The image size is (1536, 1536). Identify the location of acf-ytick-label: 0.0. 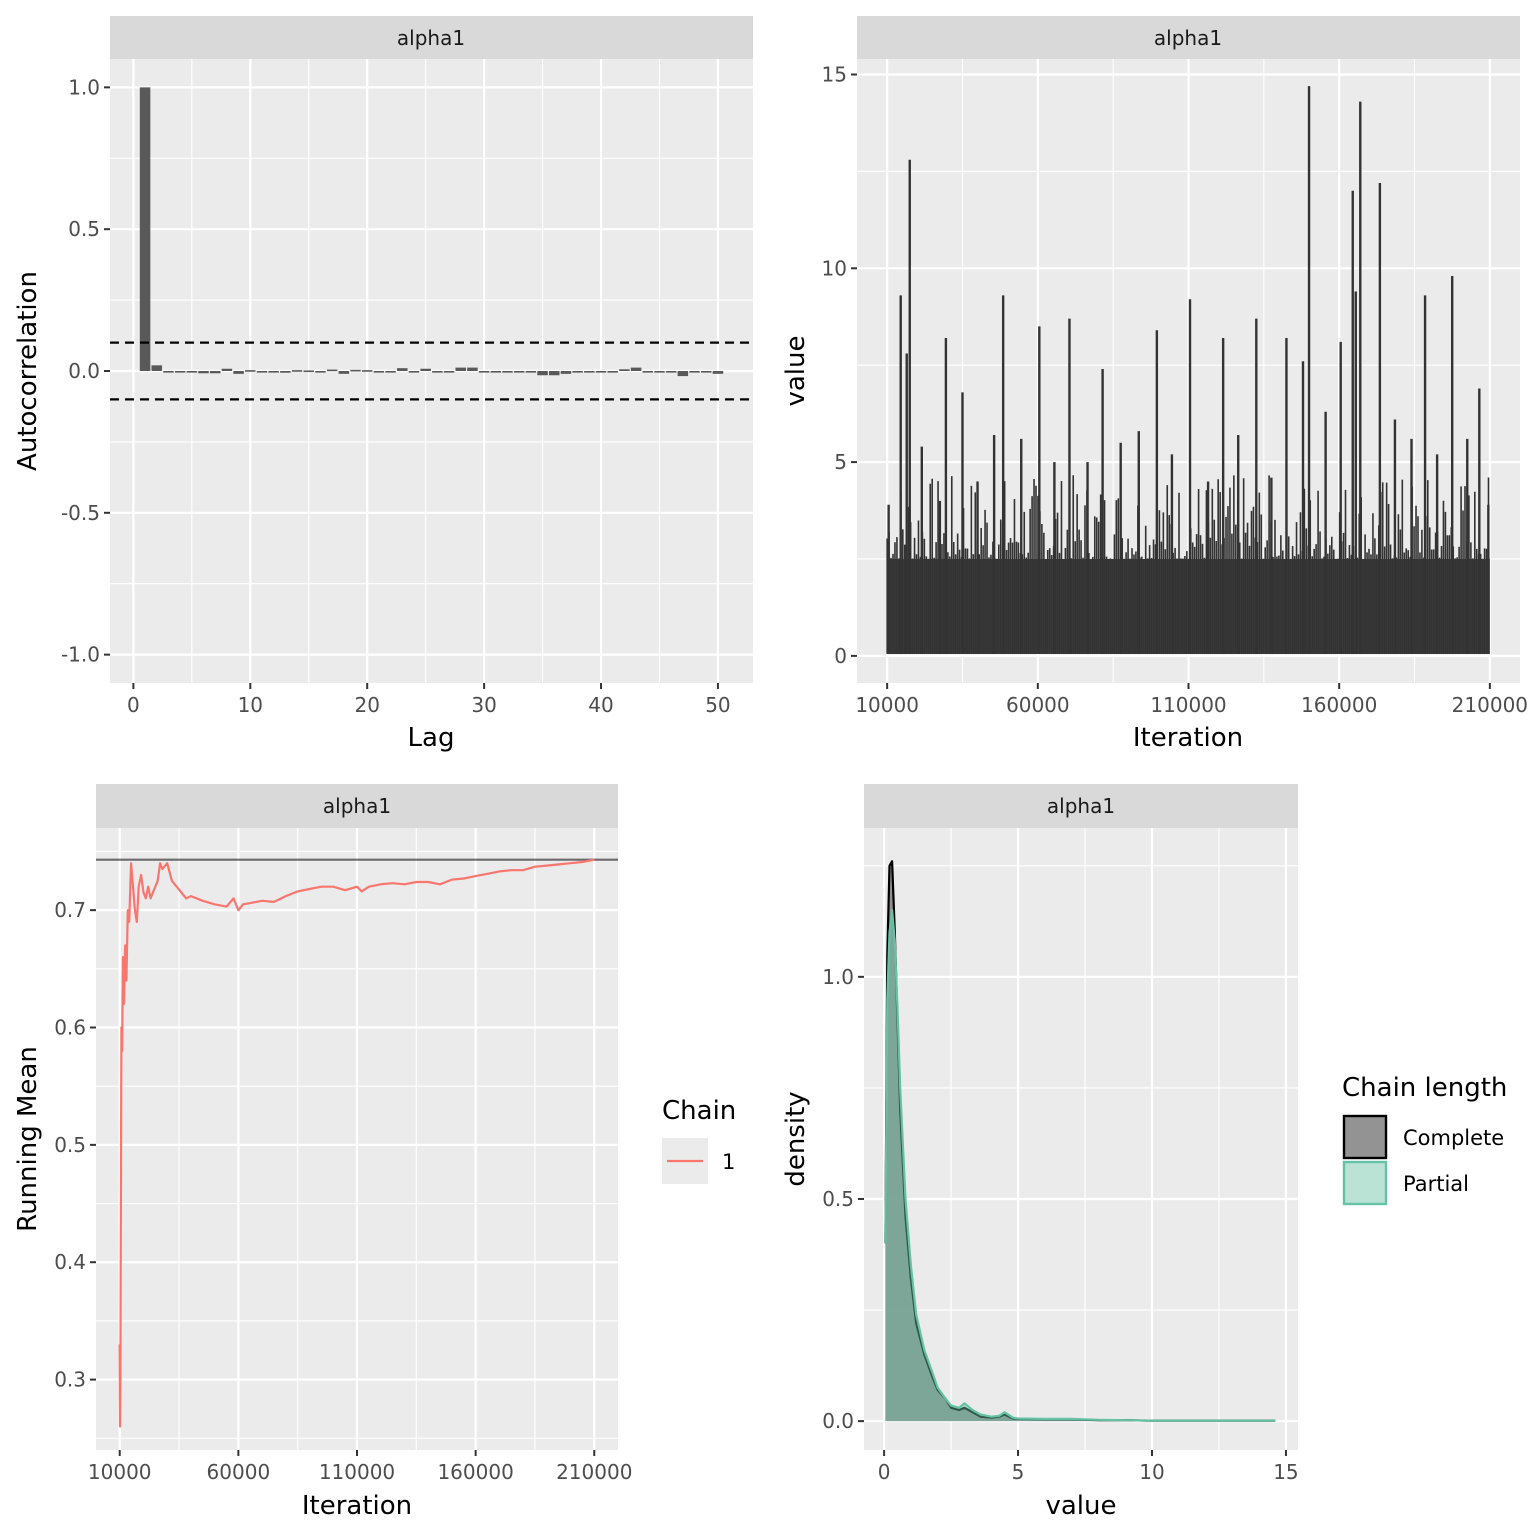
(84, 371).